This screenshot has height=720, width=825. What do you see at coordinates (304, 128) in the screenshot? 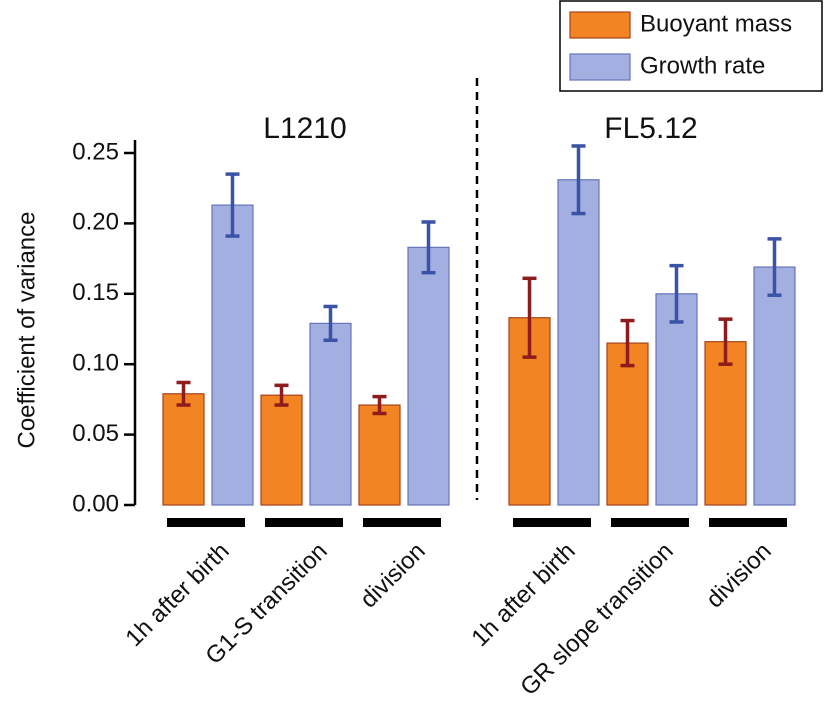
I see `panel-title: L1210` at bounding box center [304, 128].